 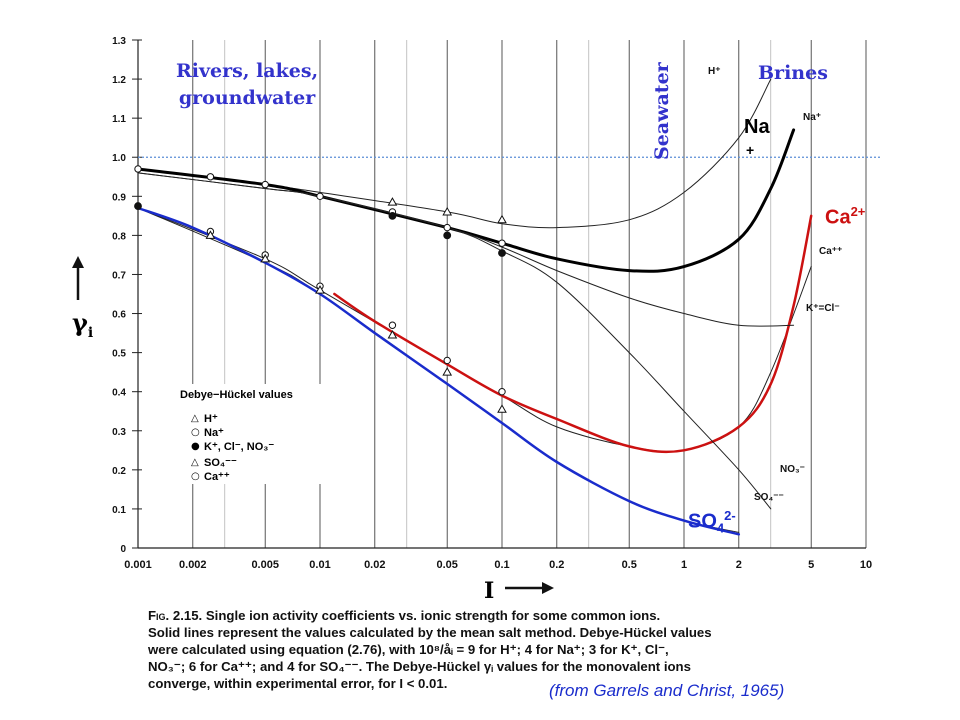 What do you see at coordinates (119, 80) in the screenshot?
I see `y-tick-label-12: 1.2` at bounding box center [119, 80].